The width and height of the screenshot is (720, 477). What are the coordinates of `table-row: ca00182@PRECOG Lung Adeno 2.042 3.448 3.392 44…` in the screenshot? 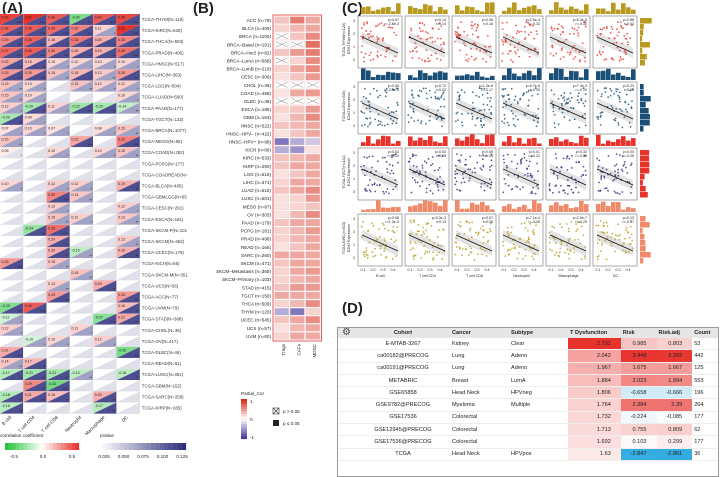 It's located at (528, 356).